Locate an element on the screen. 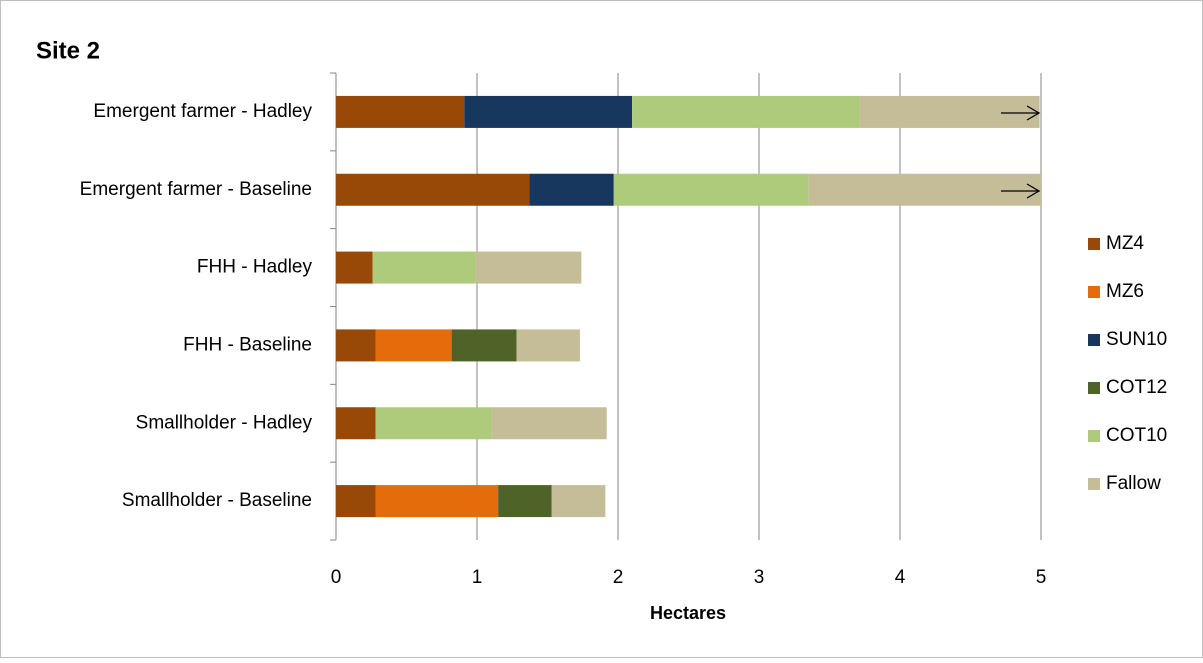 This screenshot has width=1203, height=663. legend-label: Fallow is located at coordinates (1133, 483).